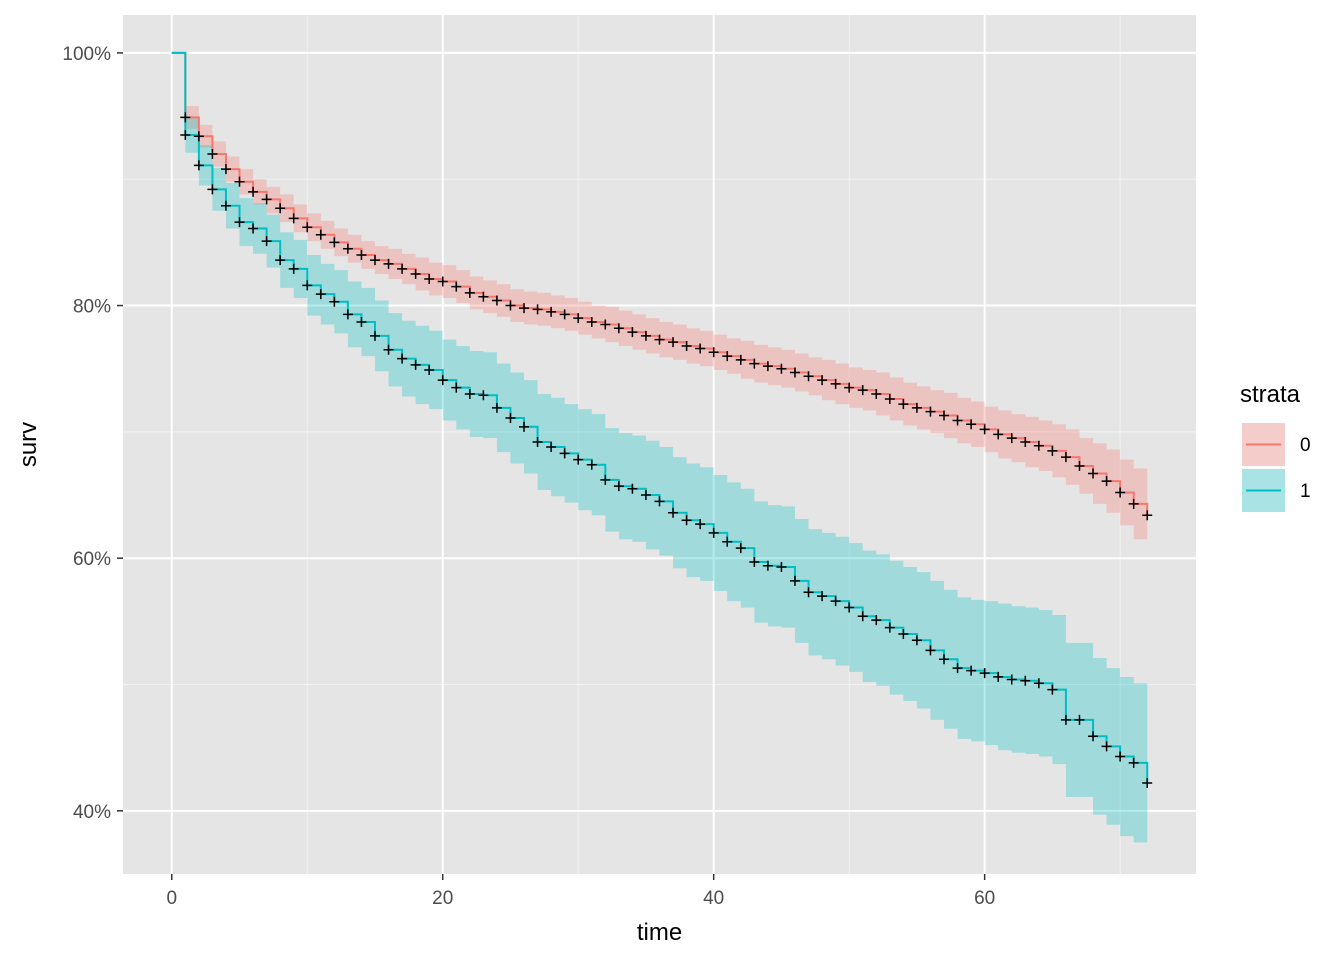 Image resolution: width=1344 pixels, height=960 pixels. I want to click on x-tick-label: 20, so click(442, 898).